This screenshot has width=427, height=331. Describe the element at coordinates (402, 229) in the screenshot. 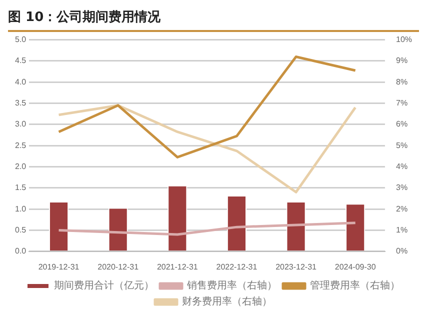

I see `y2-tick-label: 1%` at that location.